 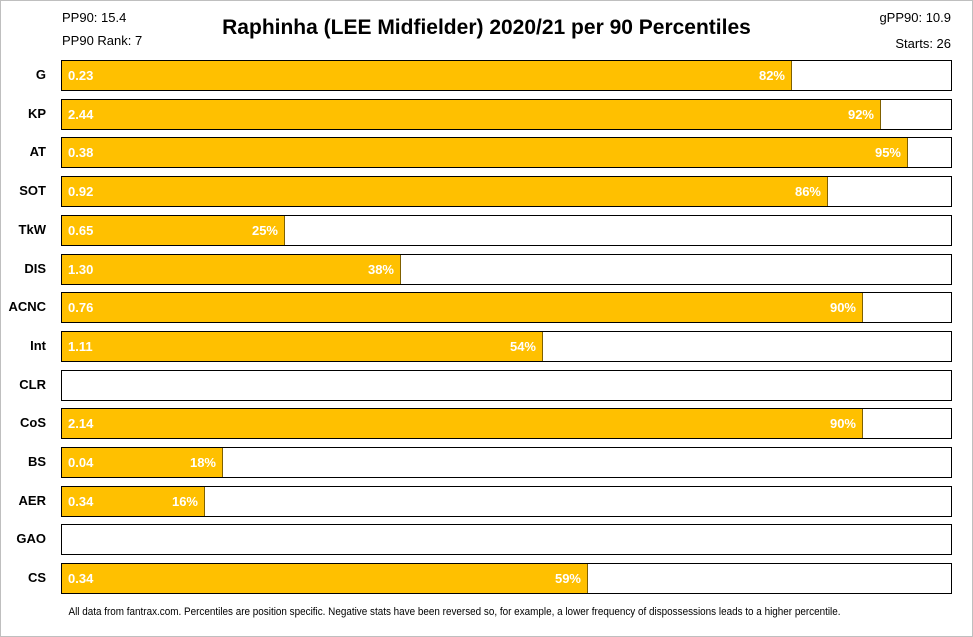 I want to click on percent-label: 38%, so click(x=380, y=269).